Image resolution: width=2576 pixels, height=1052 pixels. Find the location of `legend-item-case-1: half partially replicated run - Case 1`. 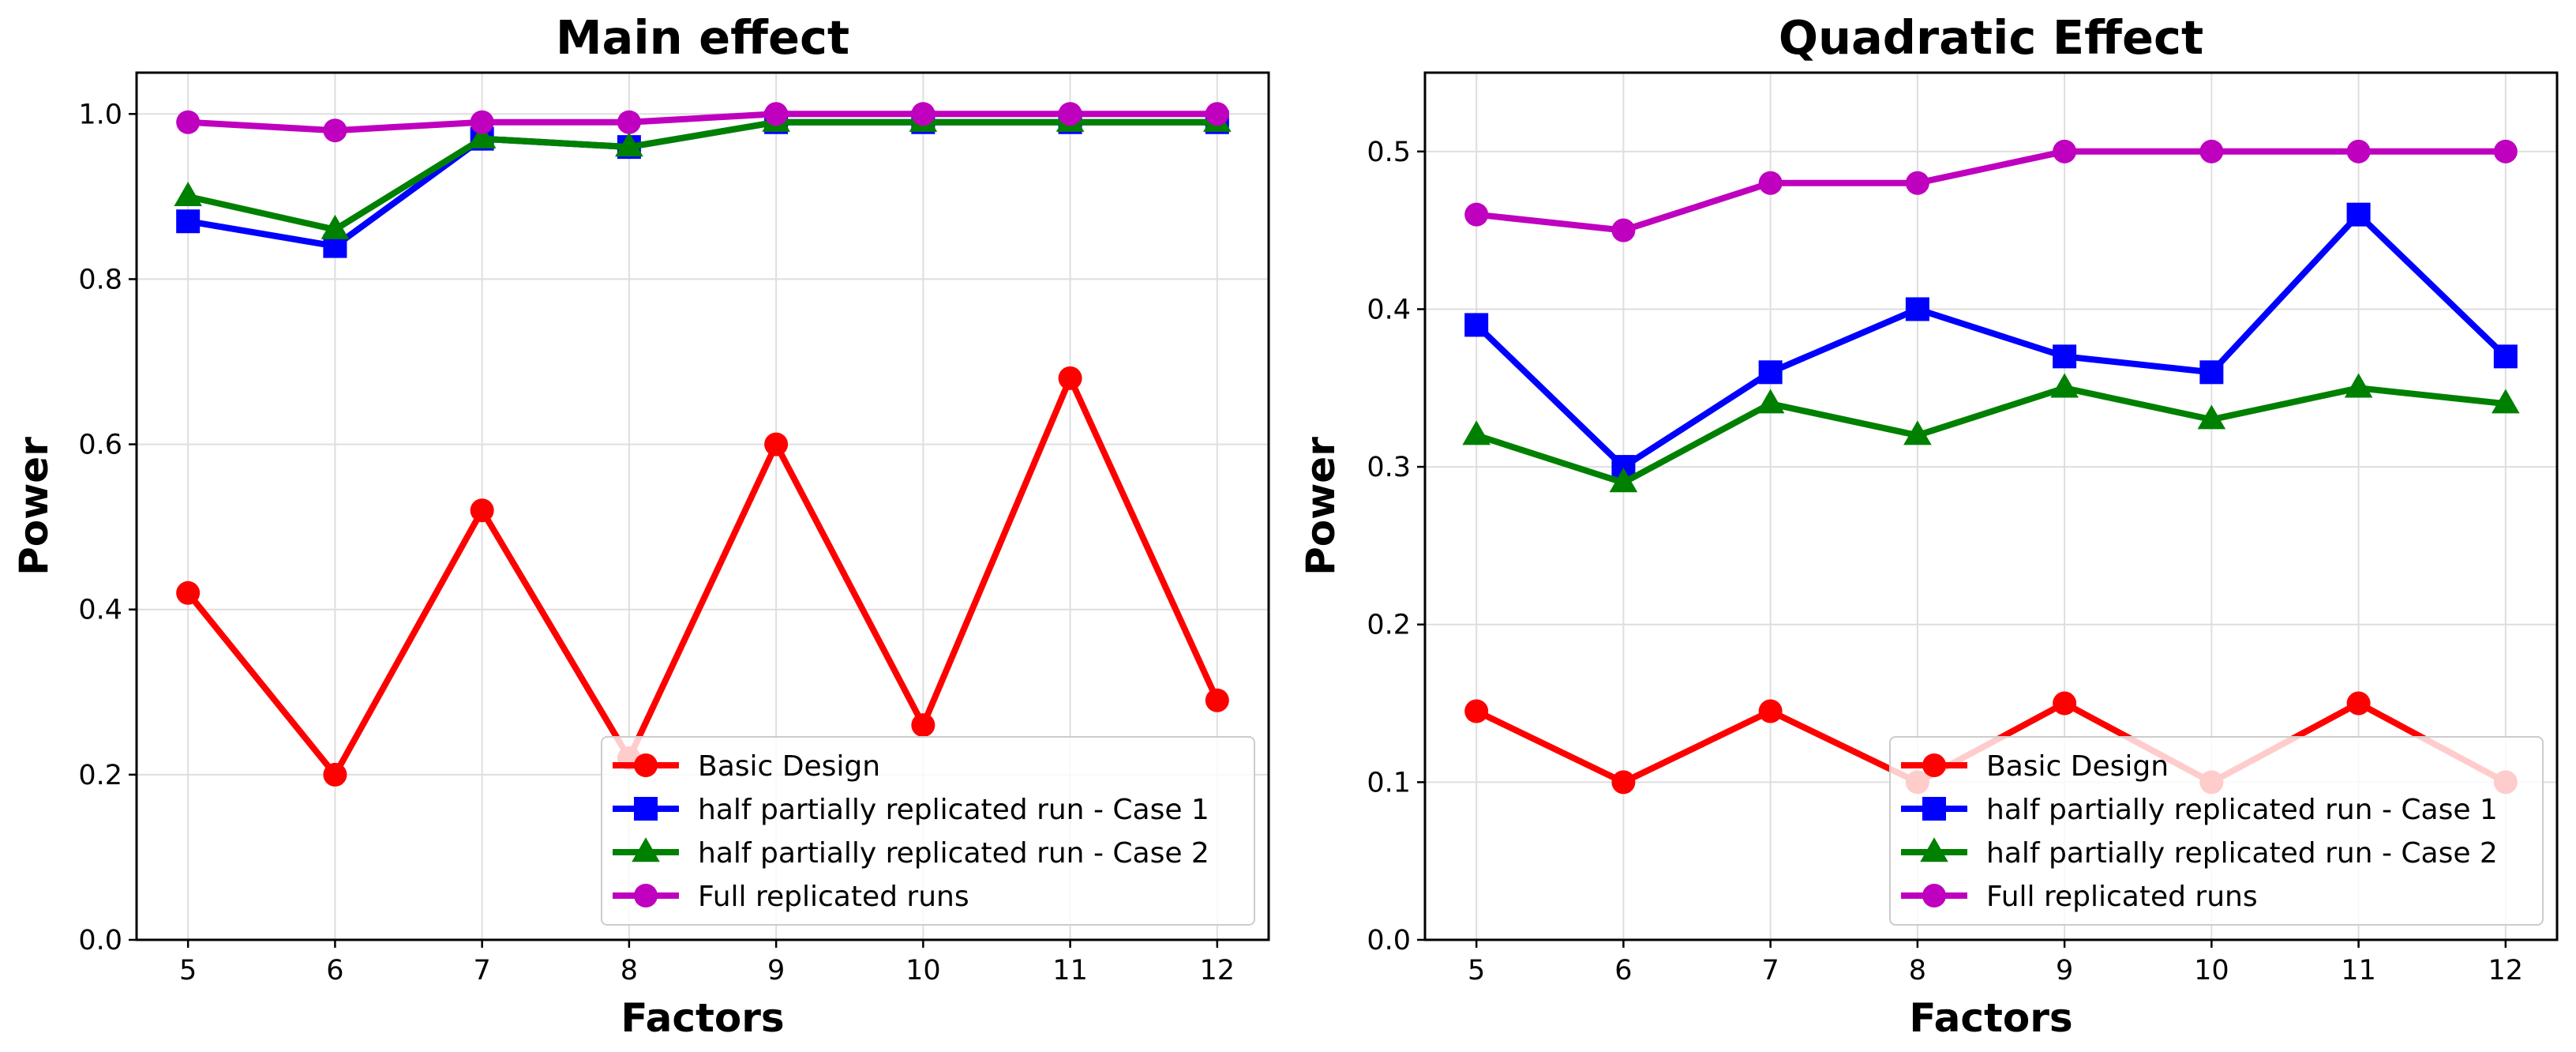

legend-item-case-1: half partially replicated run - Case 1 is located at coordinates (911, 810).